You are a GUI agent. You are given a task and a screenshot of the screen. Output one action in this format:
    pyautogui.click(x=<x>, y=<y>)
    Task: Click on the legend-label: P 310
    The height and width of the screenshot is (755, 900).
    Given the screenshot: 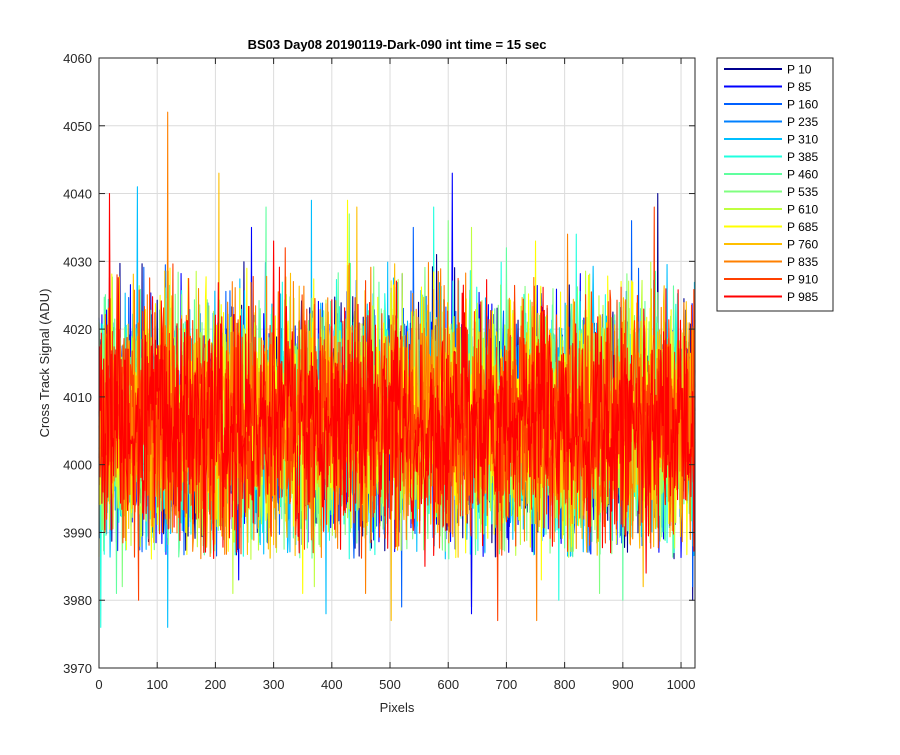 What is the action you would take?
    pyautogui.click(x=802, y=140)
    